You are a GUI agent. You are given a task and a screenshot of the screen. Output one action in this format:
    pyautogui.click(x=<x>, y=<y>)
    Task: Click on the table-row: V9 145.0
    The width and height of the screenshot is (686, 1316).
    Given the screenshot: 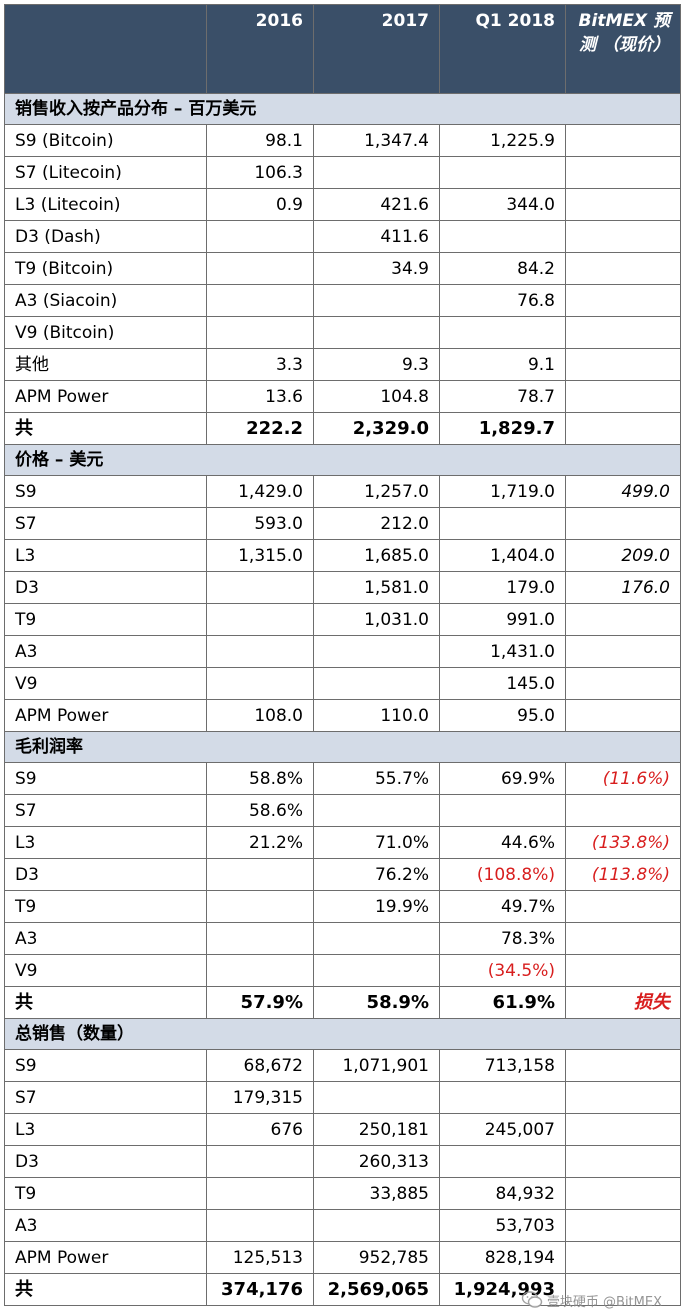 What is the action you would take?
    pyautogui.click(x=342, y=683)
    